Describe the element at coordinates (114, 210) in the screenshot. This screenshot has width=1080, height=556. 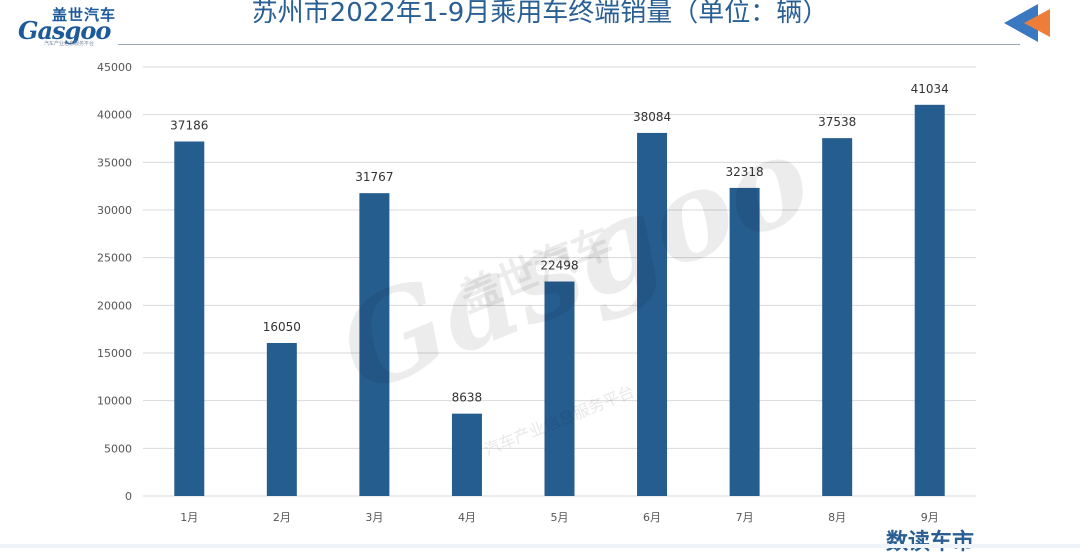
I see `y-tick-label: 30000` at that location.